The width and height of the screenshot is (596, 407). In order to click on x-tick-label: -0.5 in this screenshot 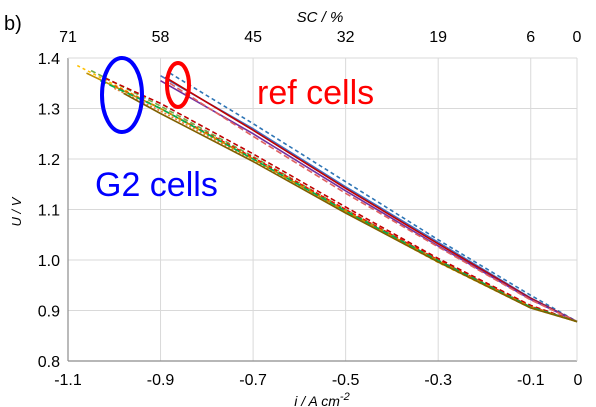, I will do `click(346, 380)`.